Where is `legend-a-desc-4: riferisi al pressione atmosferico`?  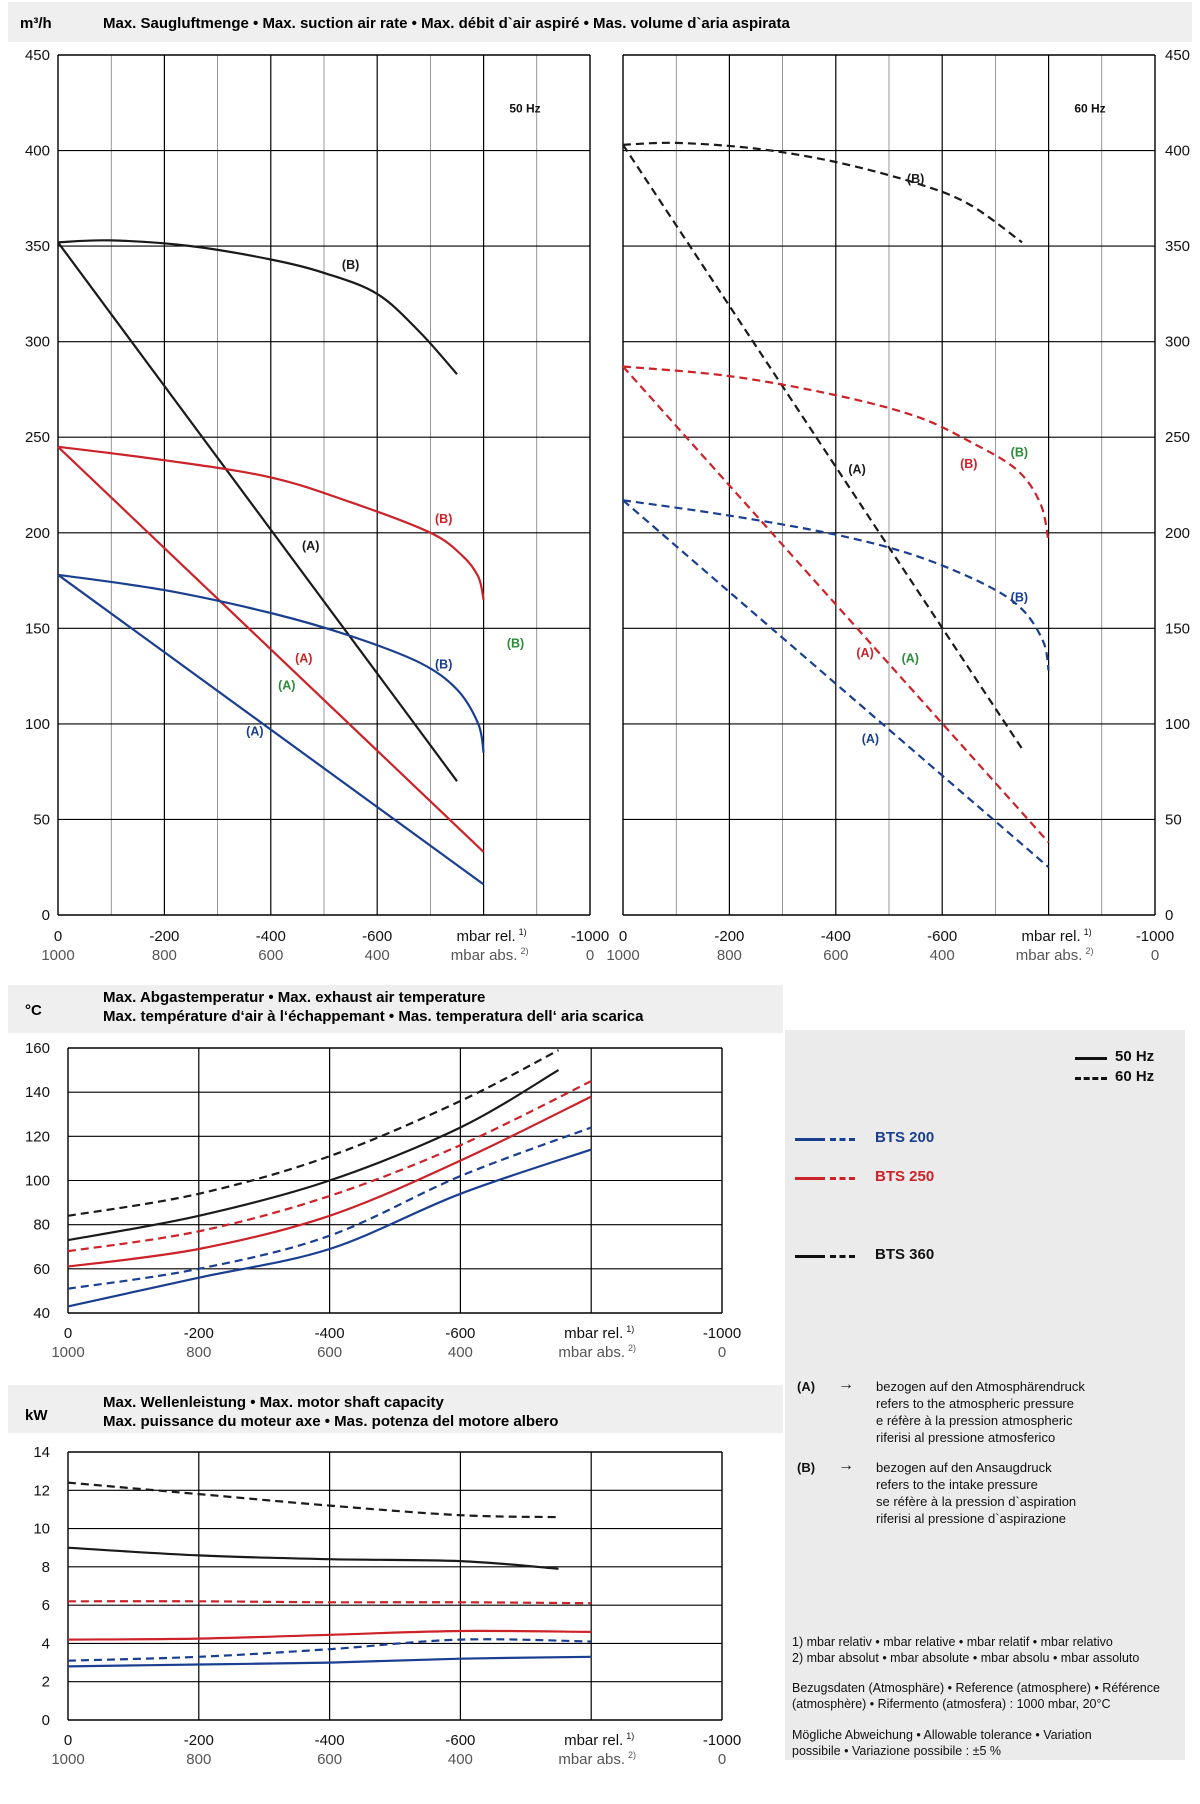 legend-a-desc-4: riferisi al pressione atmosferico is located at coordinates (966, 1437).